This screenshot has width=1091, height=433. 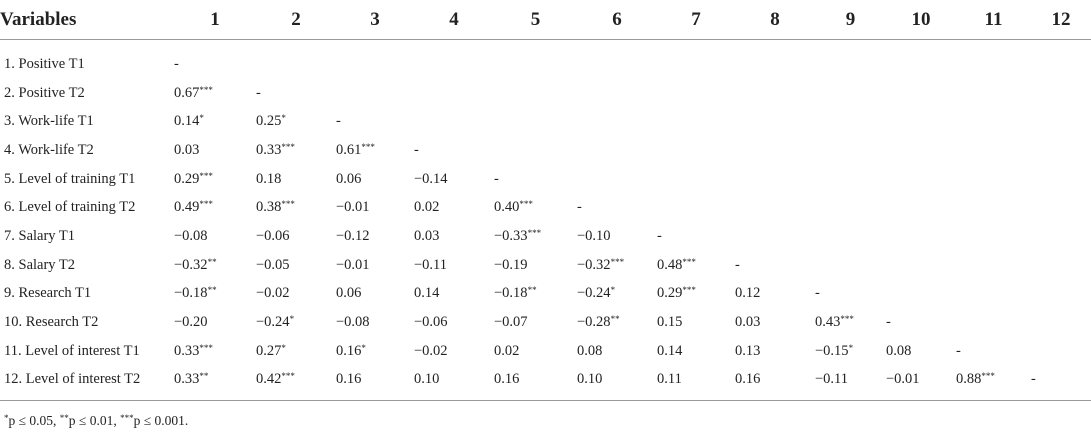 I want to click on row-label: 5. Level of training T1, so click(x=70, y=178).